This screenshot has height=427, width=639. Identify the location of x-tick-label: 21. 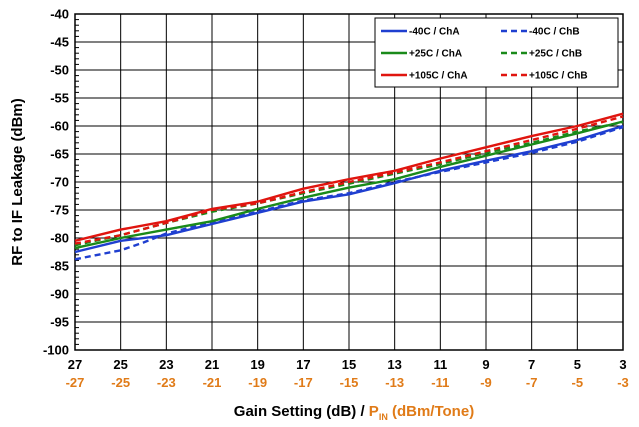
(212, 364).